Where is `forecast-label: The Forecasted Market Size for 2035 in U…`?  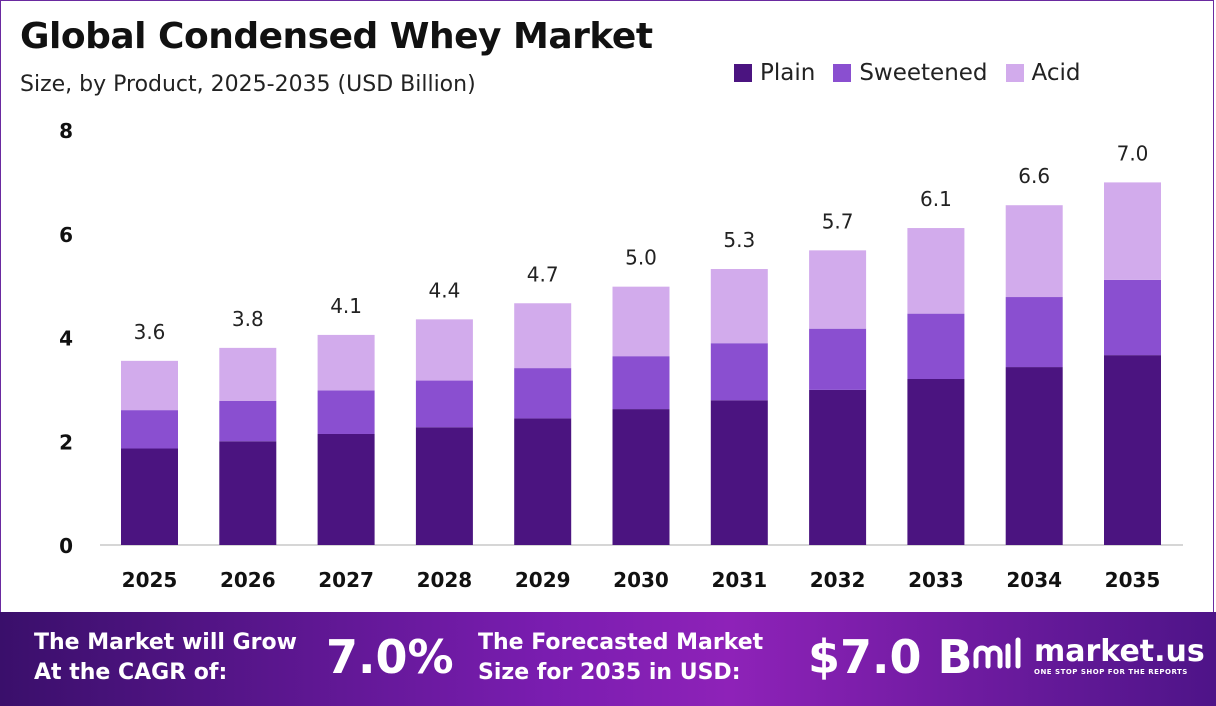 forecast-label: The Forecasted Market Size for 2035 in U… is located at coordinates (620, 658).